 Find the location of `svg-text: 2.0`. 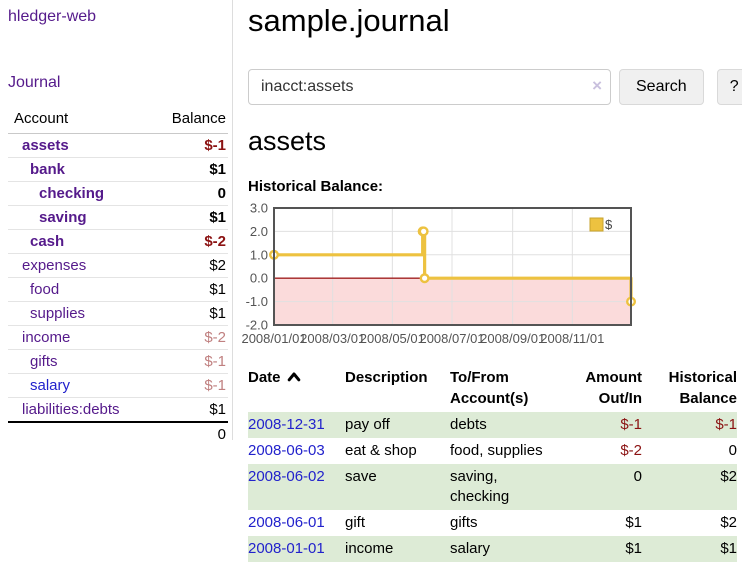

svg-text: 2.0 is located at coordinates (259, 231).